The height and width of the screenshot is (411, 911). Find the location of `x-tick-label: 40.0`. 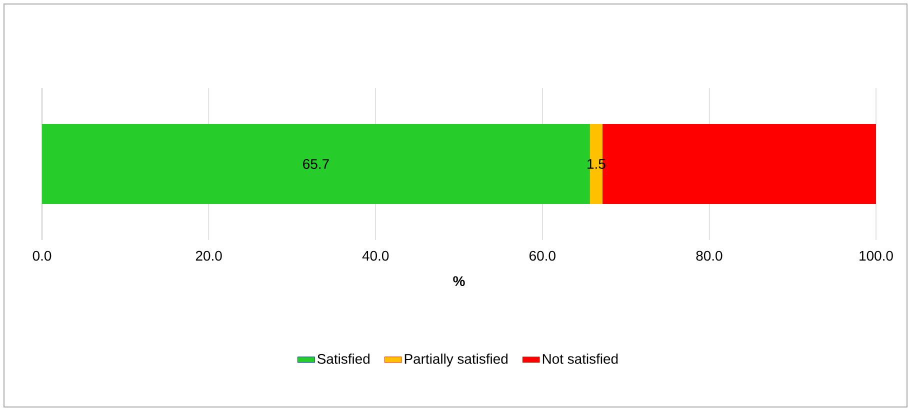

x-tick-label: 40.0 is located at coordinates (375, 255).